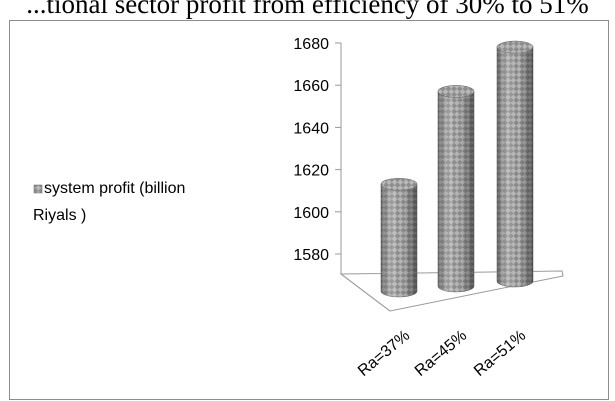  What do you see at coordinates (114, 188) in the screenshot?
I see `legend-label-line1: system profit (billion` at bounding box center [114, 188].